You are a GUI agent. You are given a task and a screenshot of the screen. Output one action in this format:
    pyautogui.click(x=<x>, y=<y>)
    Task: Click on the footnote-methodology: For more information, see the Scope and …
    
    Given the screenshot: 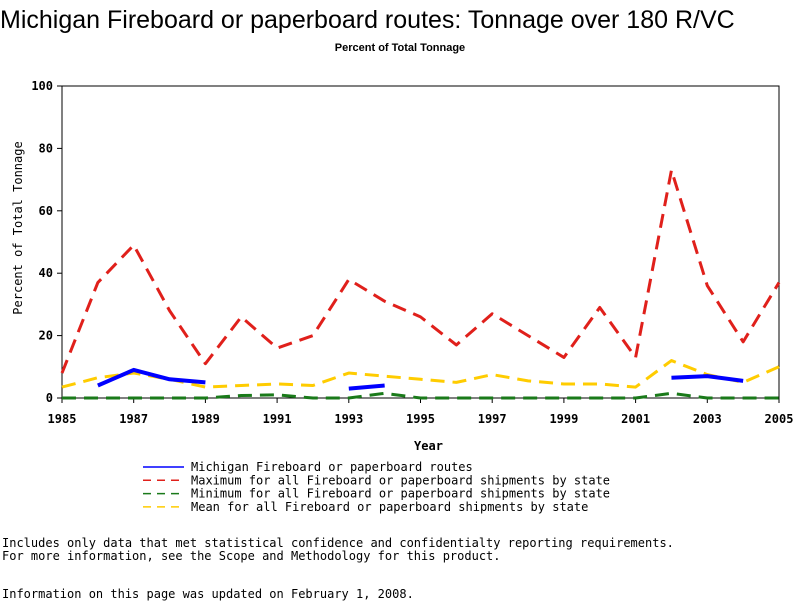 What is the action you would take?
    pyautogui.click(x=251, y=556)
    